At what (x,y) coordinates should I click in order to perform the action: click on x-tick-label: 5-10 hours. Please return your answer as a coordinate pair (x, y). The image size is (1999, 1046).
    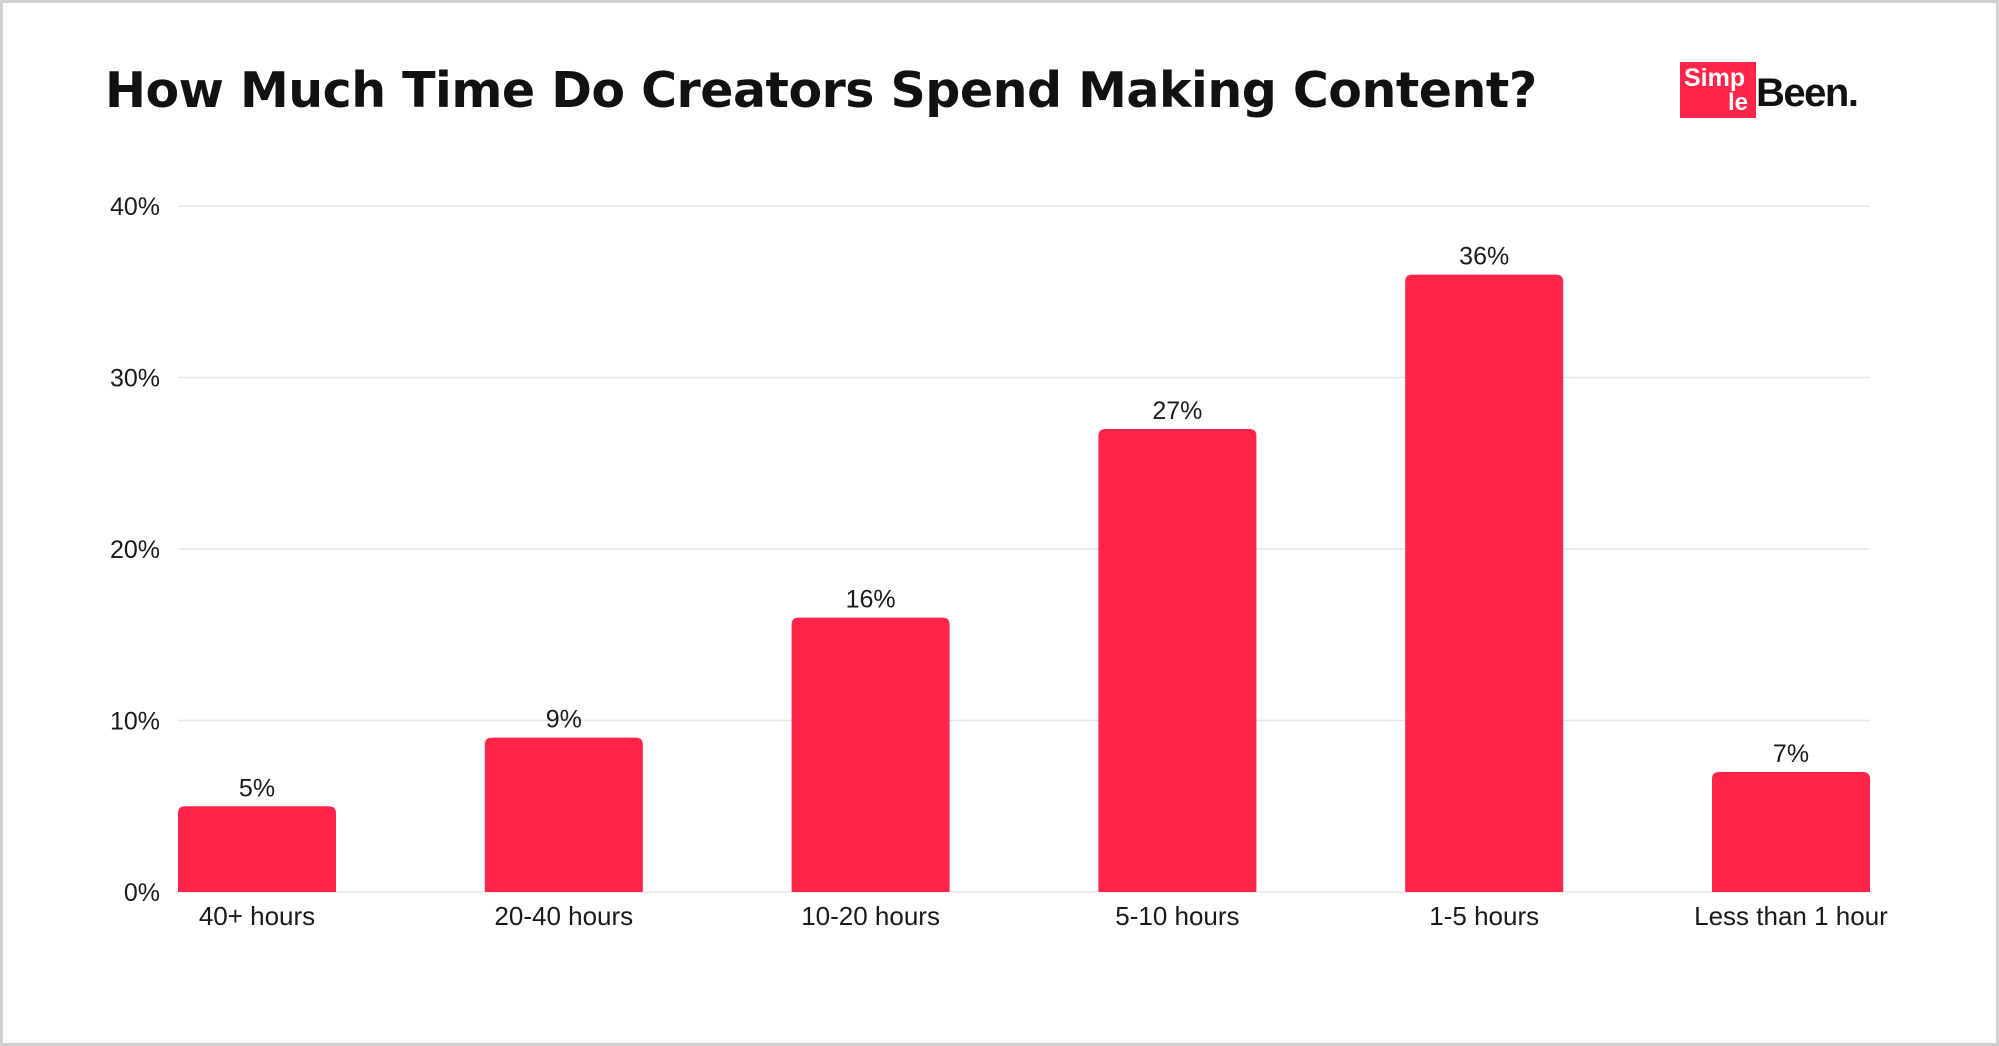
    Looking at the image, I should click on (1177, 916).